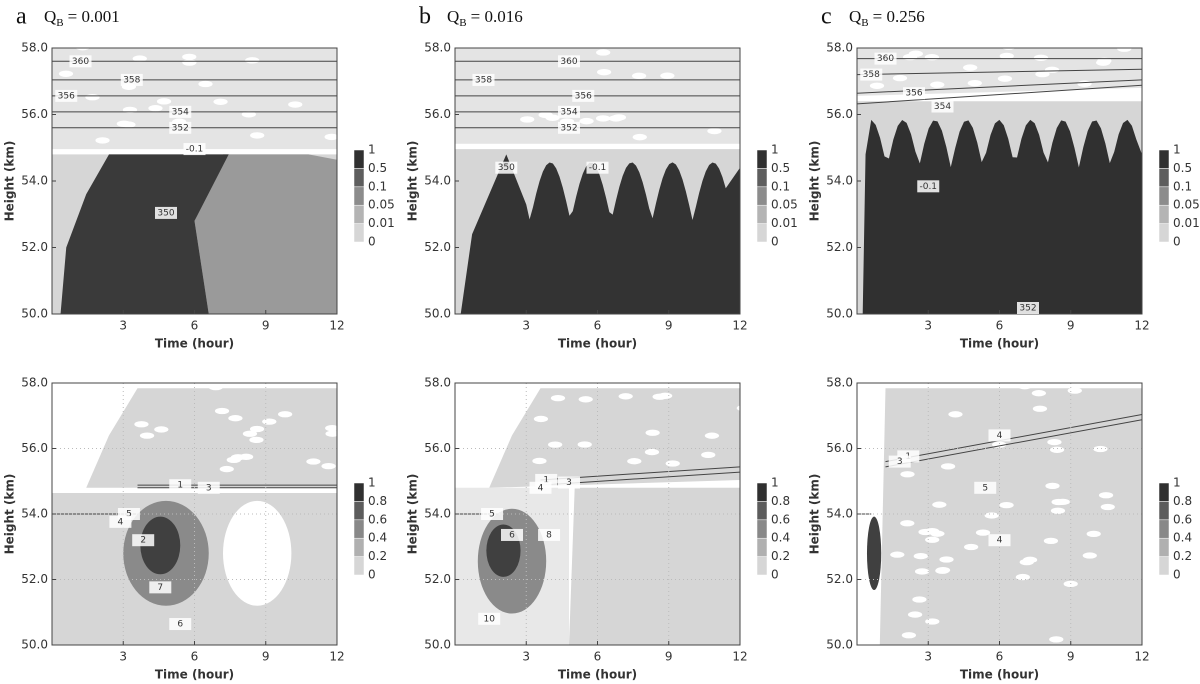  I want to click on colorbar-label: 0.6, so click(377, 519).